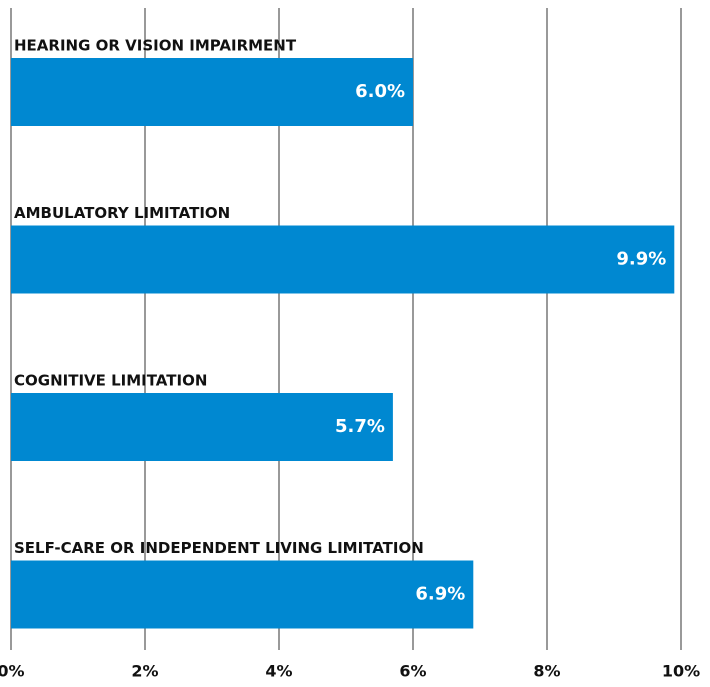 This screenshot has height=687, width=710. Describe the element at coordinates (546, 671) in the screenshot. I see `x-tick-label: 8%` at that location.